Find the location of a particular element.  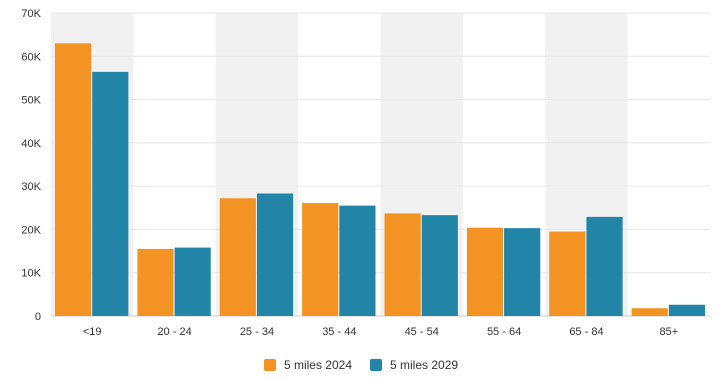

y-tick-label: 20K is located at coordinates (31, 230).